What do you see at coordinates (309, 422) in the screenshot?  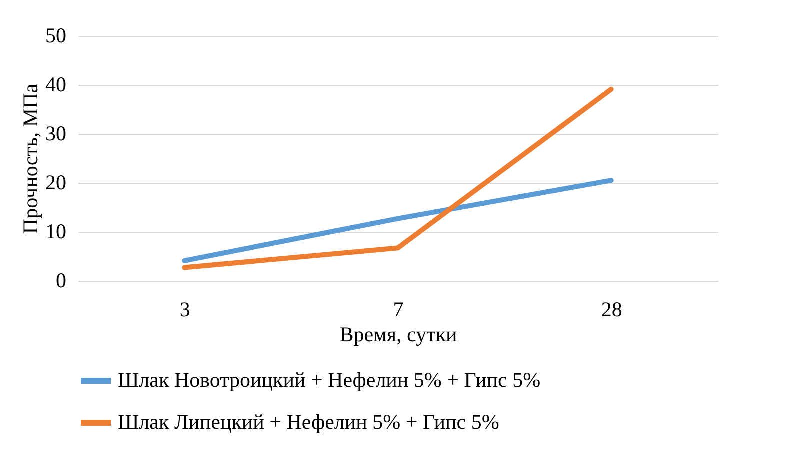 I see `legend-label: Шлак Липецкий + Нефелин 5% + Гипс 5%` at bounding box center [309, 422].